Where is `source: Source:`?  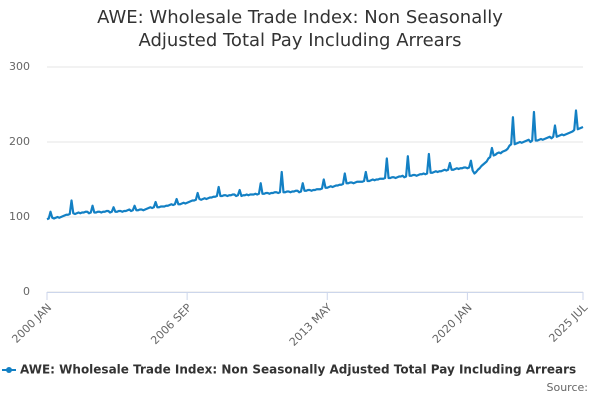
source: Source: is located at coordinates (568, 387).